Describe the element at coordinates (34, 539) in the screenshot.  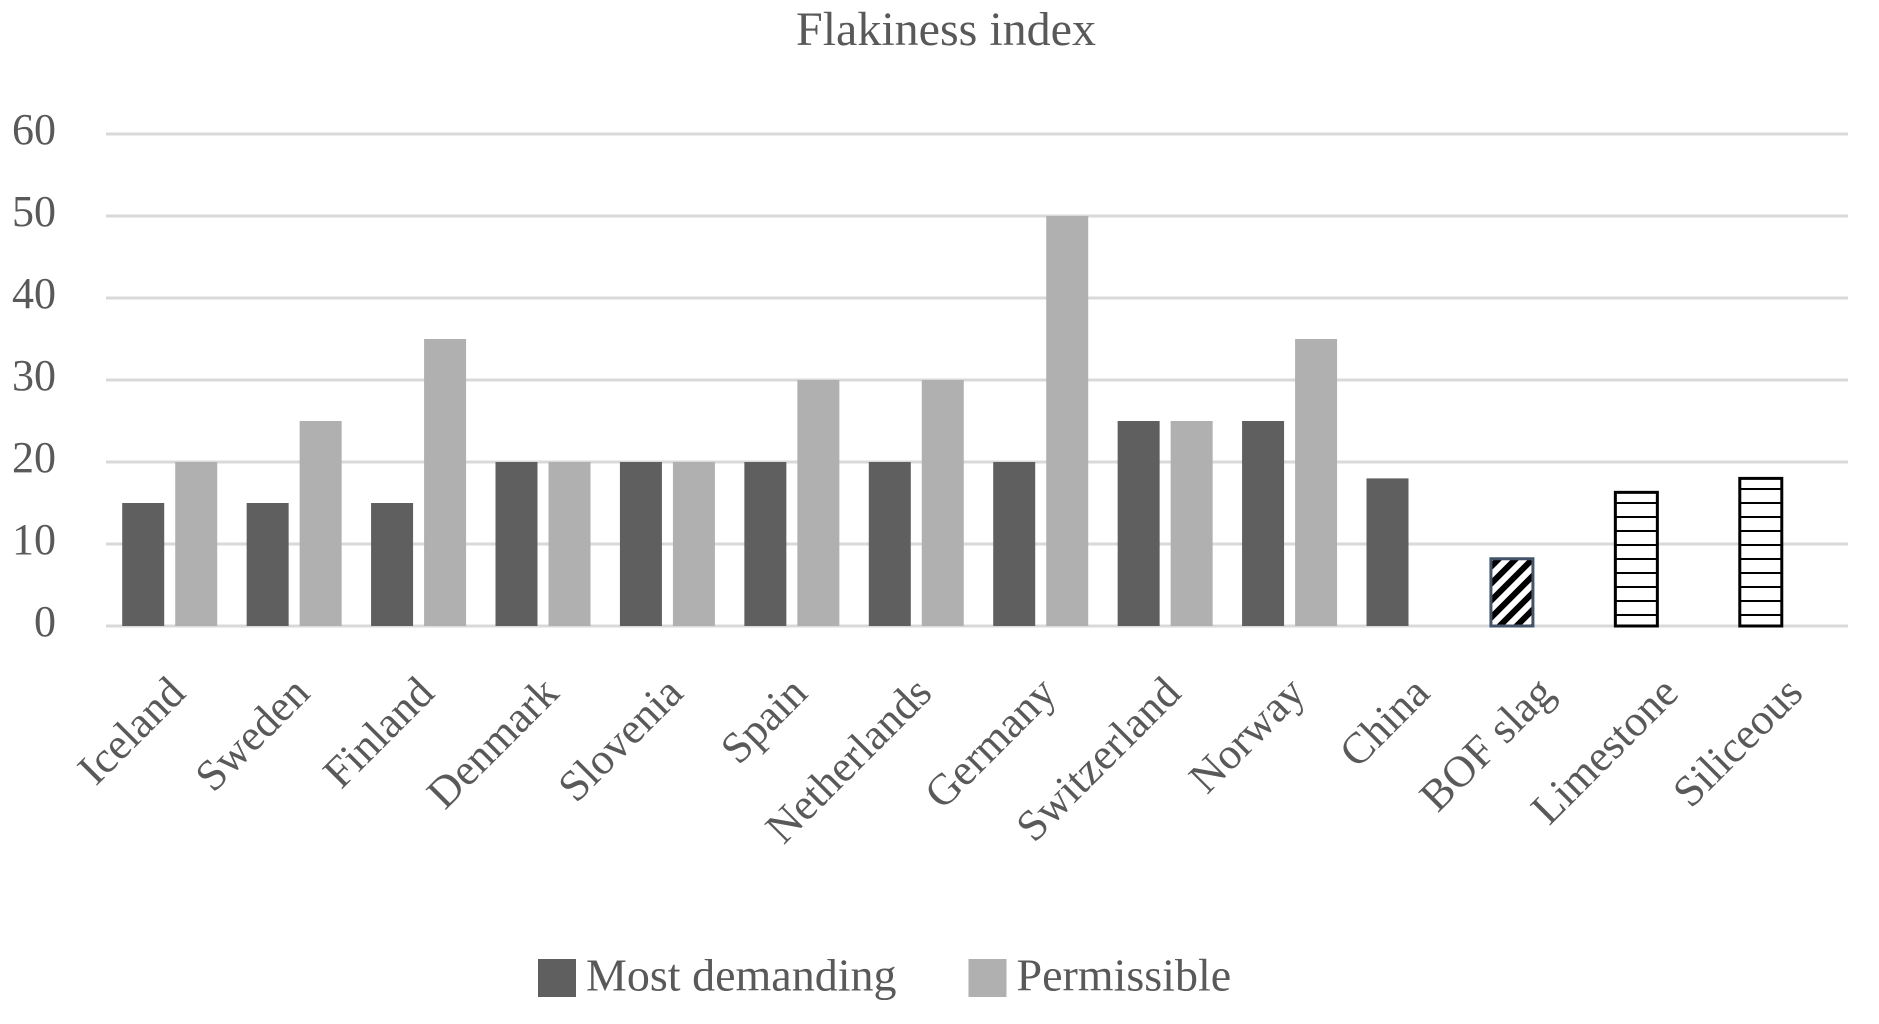
I see `y-tick-label: 10` at that location.